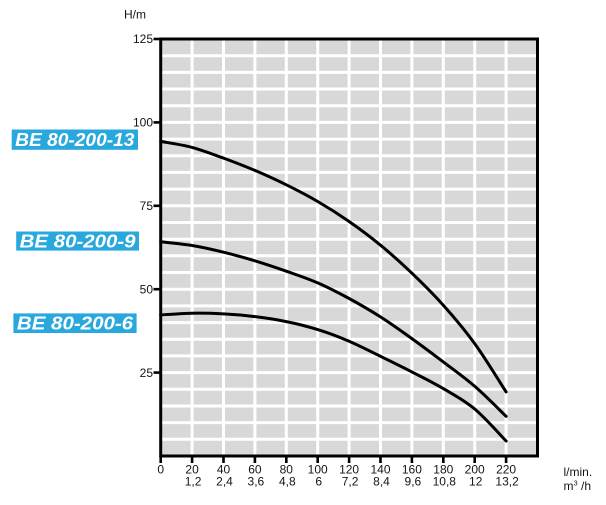 The width and height of the screenshot is (606, 505). I want to click on svg-text: 160, so click(412, 470).